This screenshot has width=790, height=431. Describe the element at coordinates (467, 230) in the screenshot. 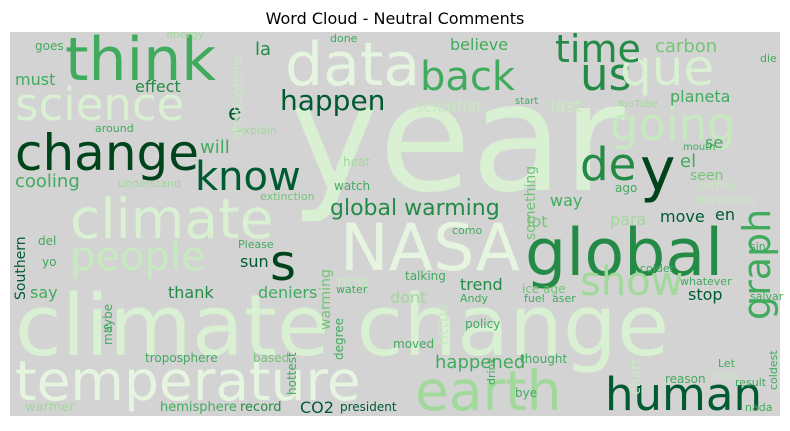

I see `word: como` at that location.